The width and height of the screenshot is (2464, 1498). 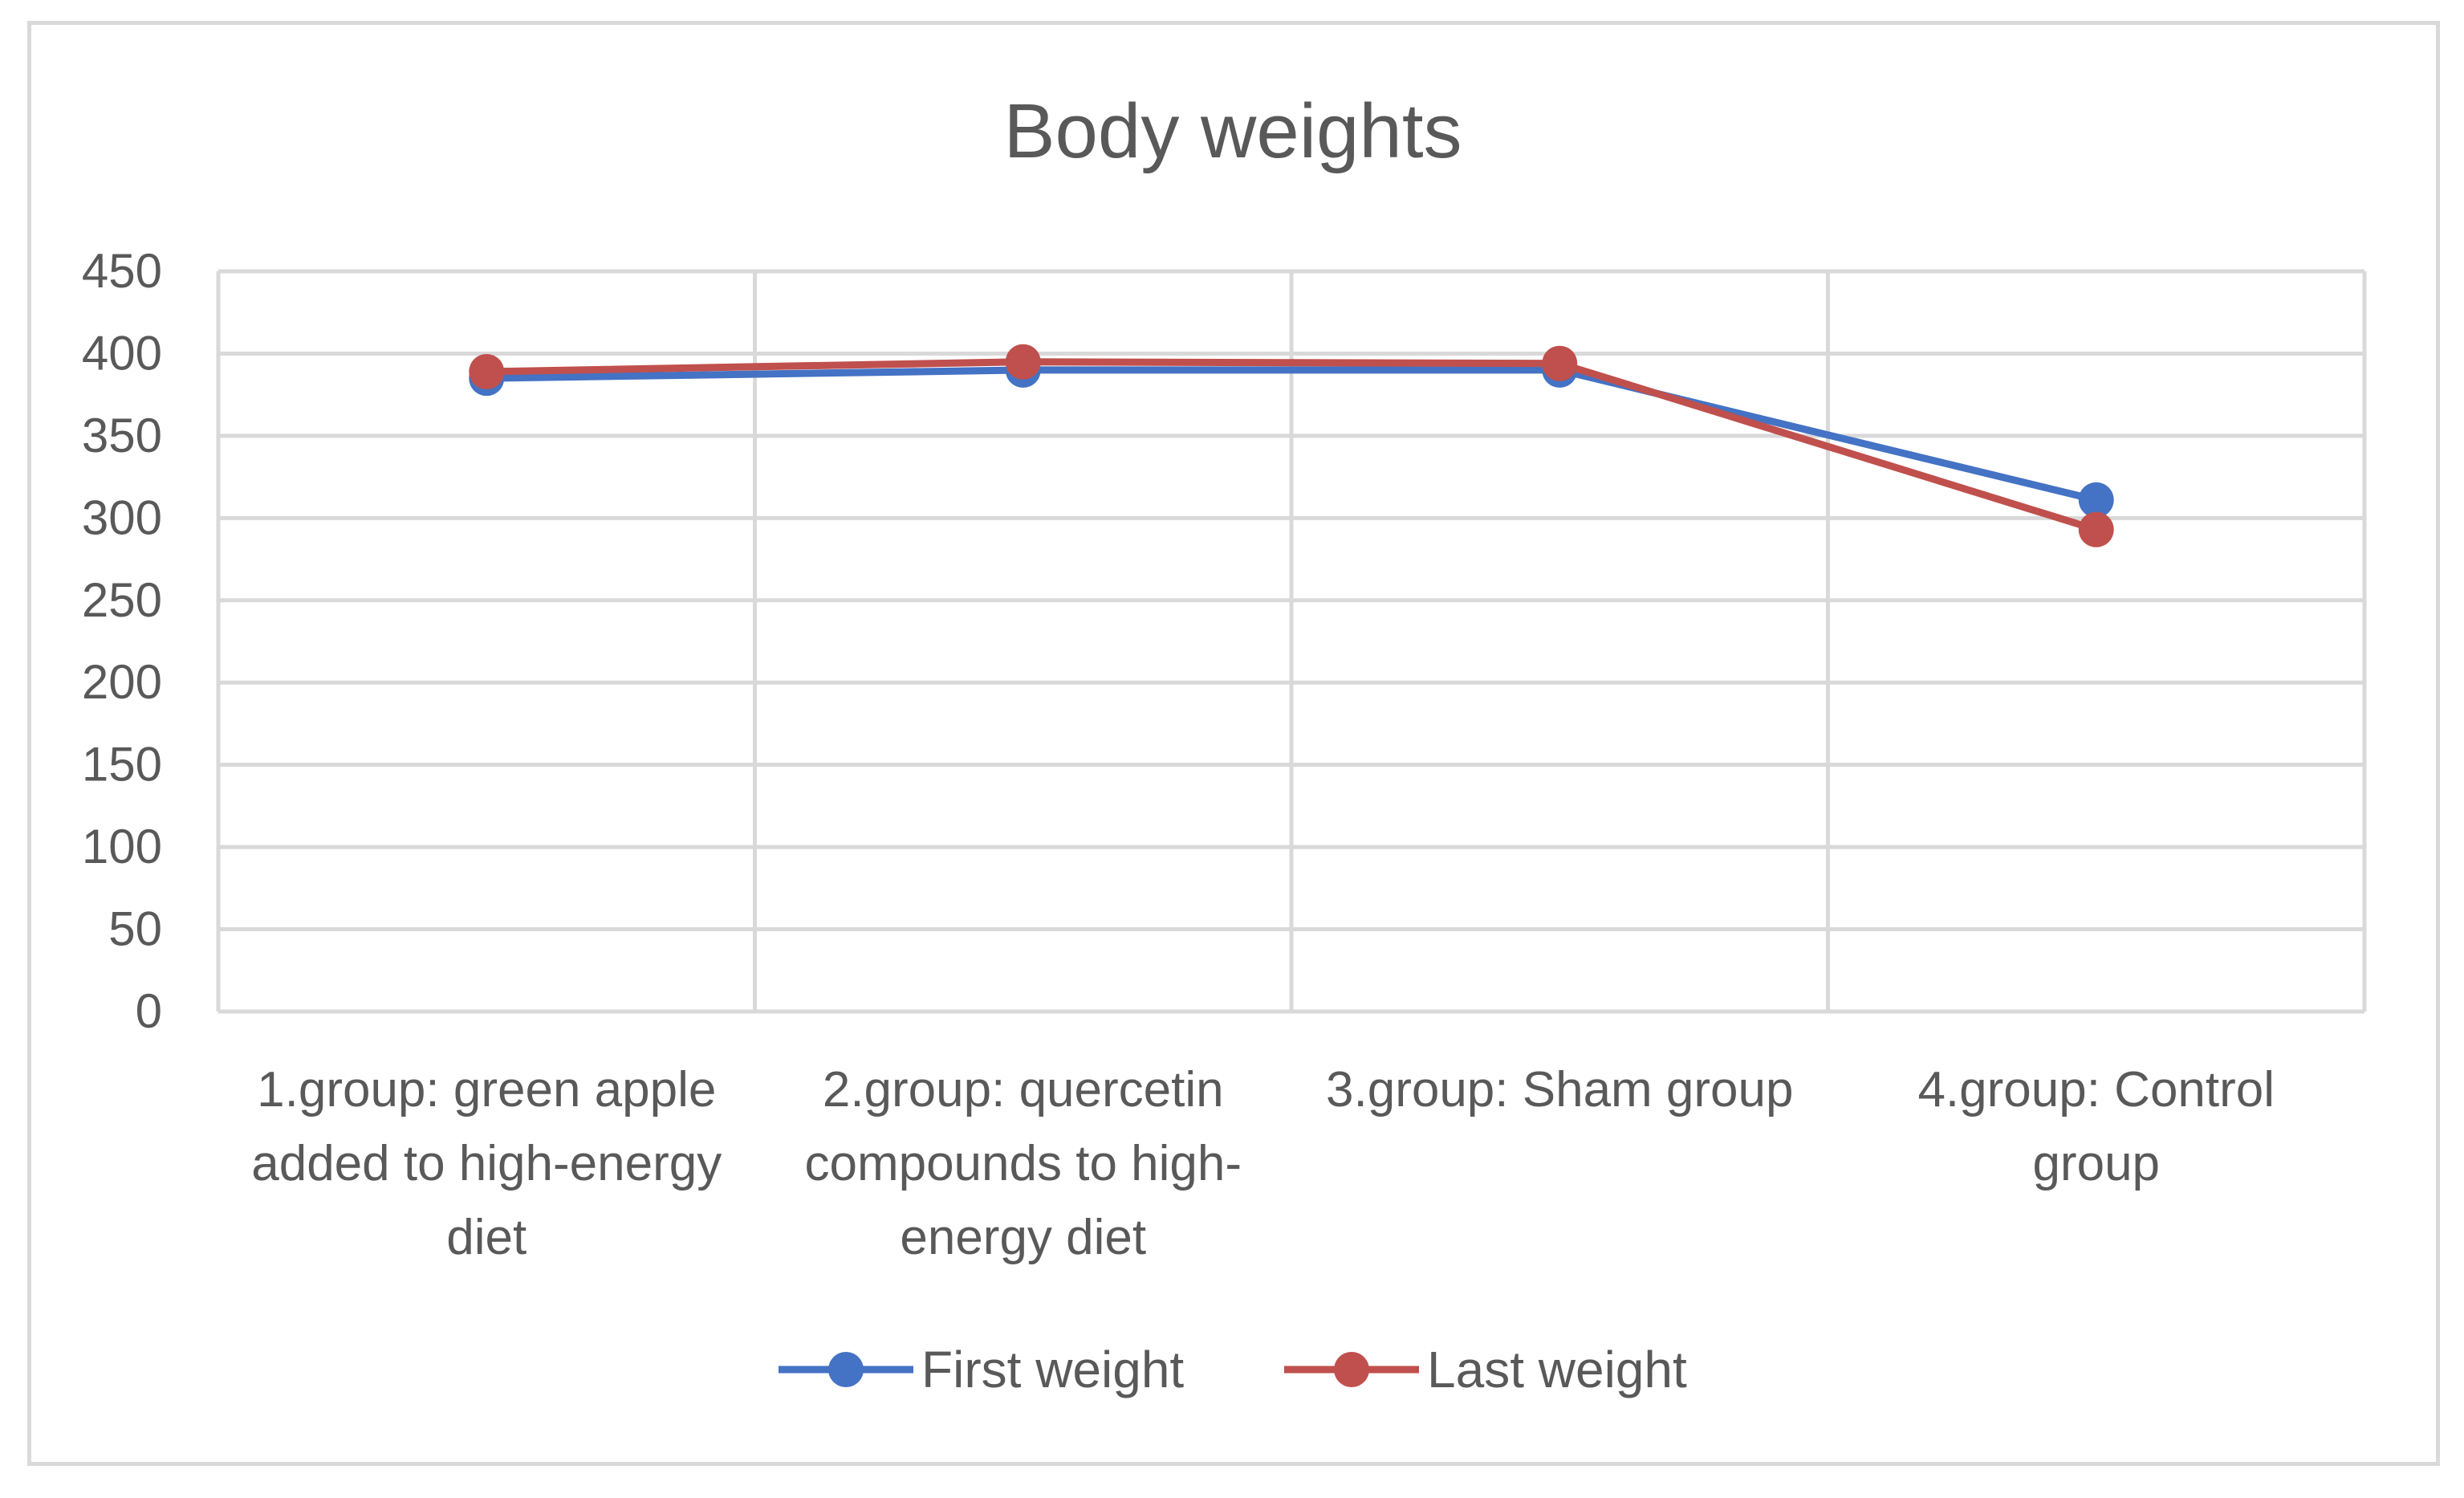 I want to click on x-category-label-line: compounds to high-, so click(x=1023, y=1163).